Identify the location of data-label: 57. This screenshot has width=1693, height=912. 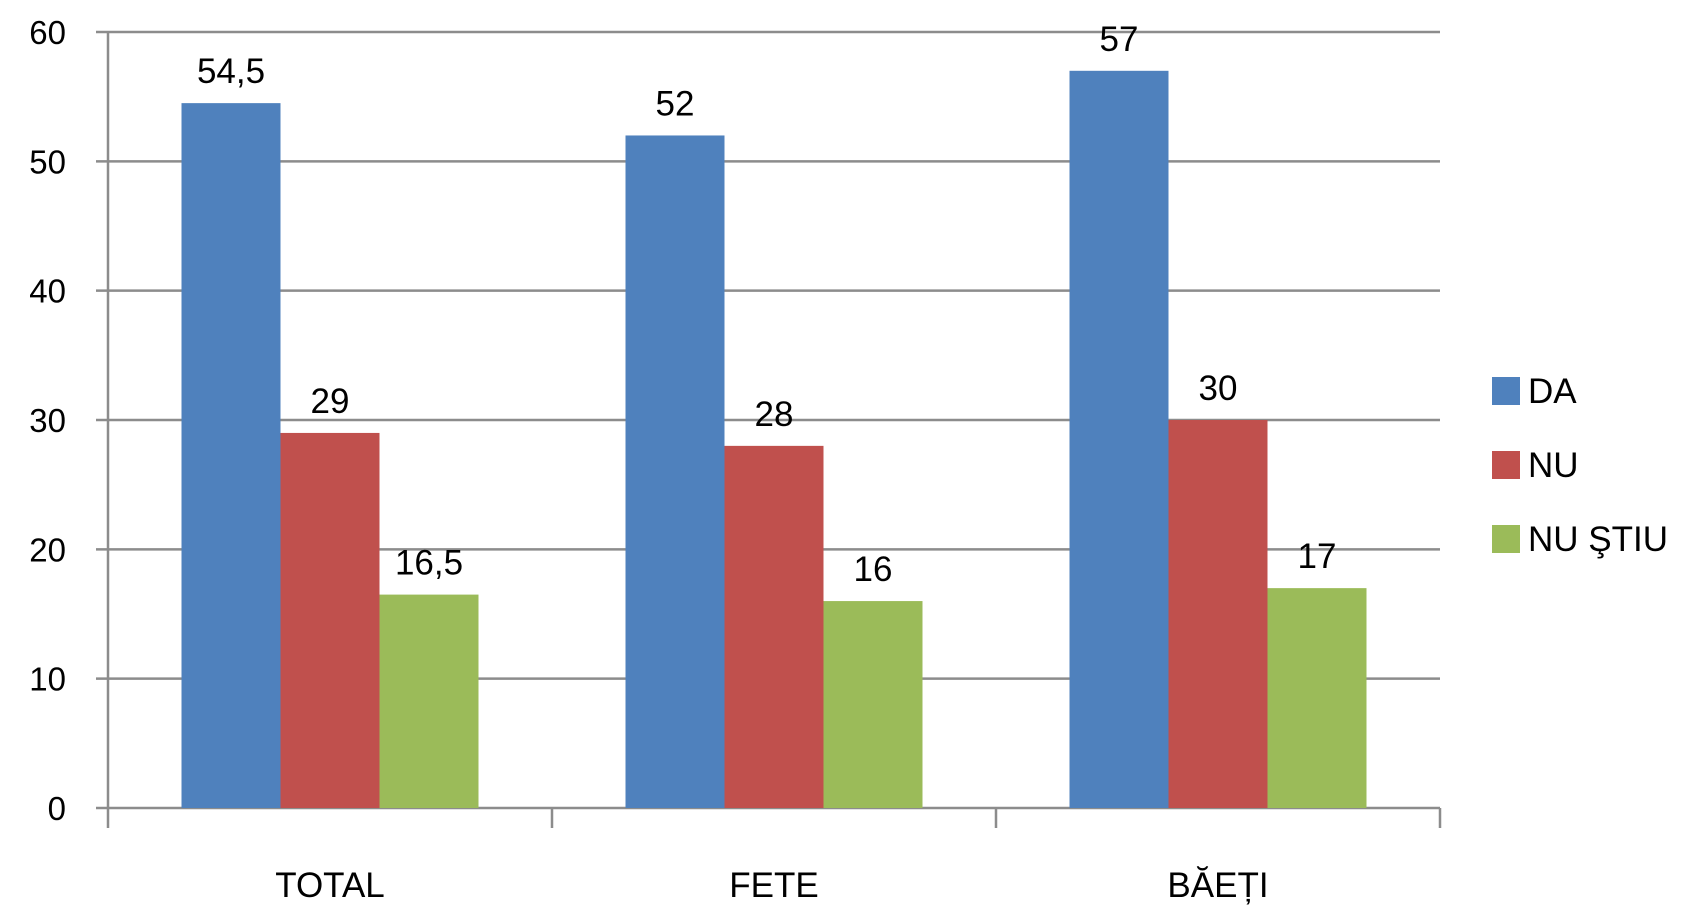
(1119, 39).